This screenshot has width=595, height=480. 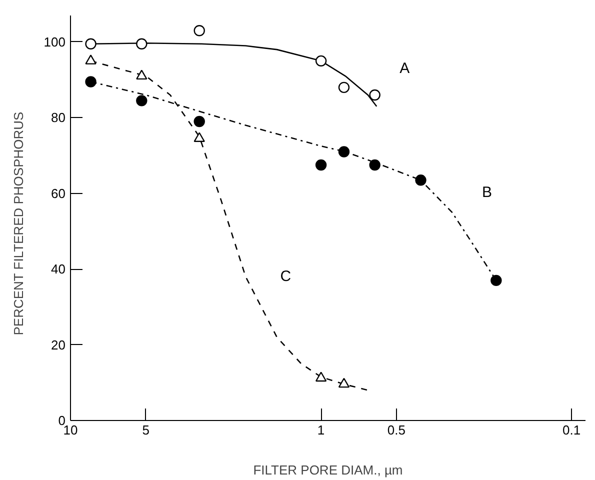 What do you see at coordinates (286, 277) in the screenshot?
I see `series-label: C` at bounding box center [286, 277].